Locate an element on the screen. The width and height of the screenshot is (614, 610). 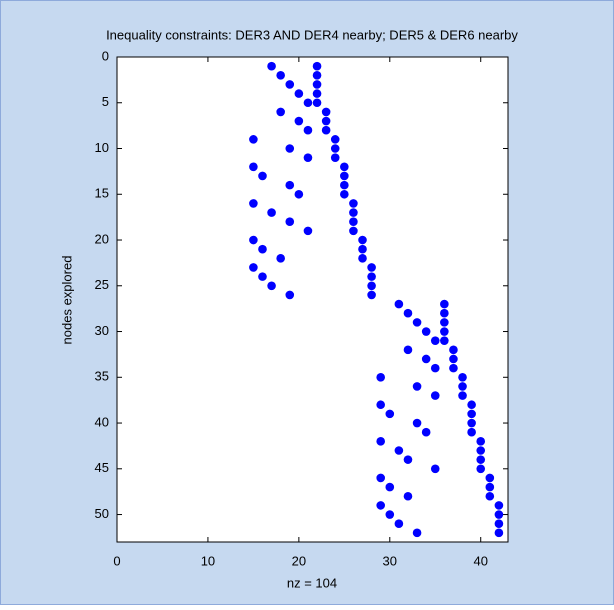
y-axis-label: nodes explored is located at coordinates (66, 300).